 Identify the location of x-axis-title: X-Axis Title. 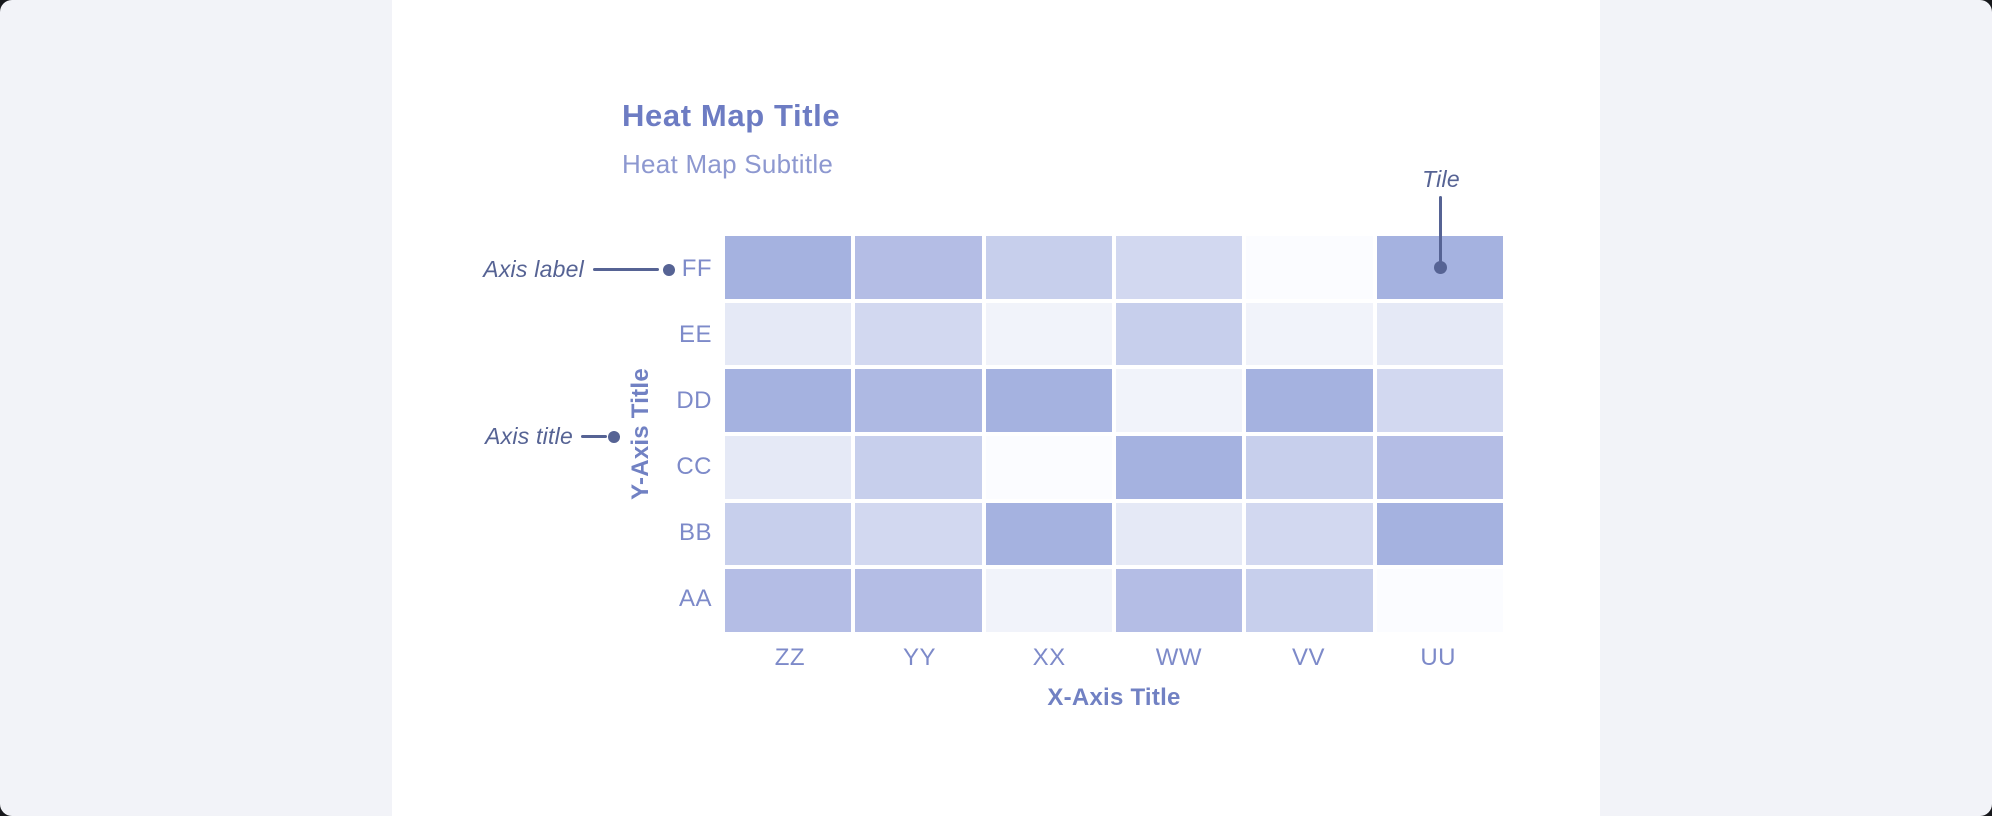
(1114, 697).